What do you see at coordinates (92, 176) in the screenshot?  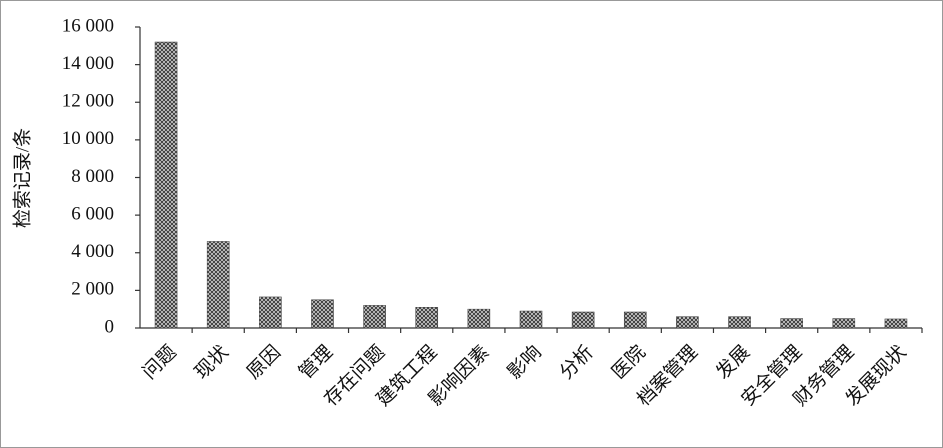 I see `y-tick-label: 8 000` at bounding box center [92, 176].